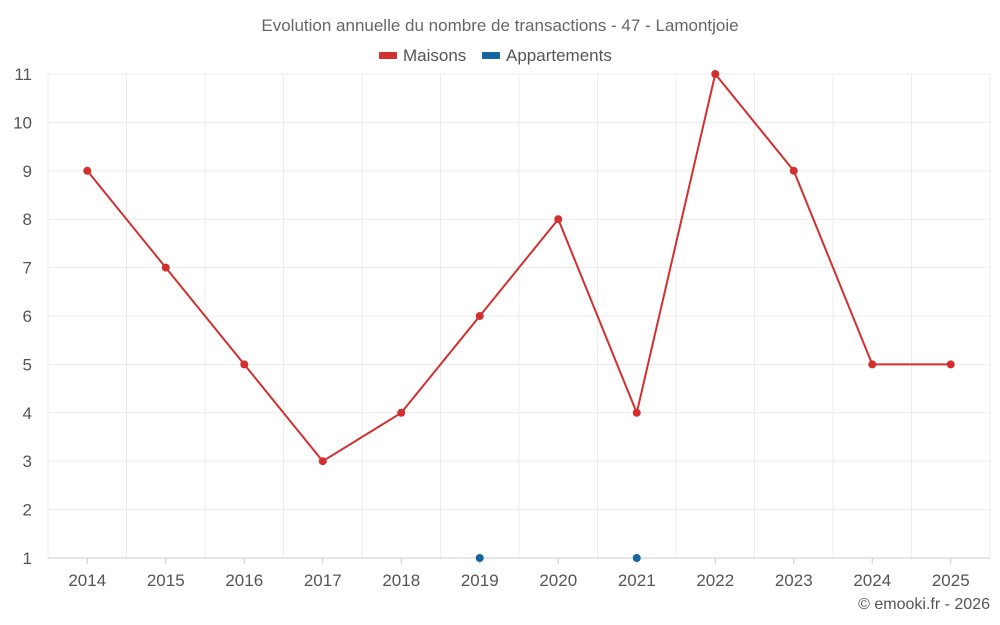 The width and height of the screenshot is (1000, 625). I want to click on legend-swatch-maisons, so click(388, 55).